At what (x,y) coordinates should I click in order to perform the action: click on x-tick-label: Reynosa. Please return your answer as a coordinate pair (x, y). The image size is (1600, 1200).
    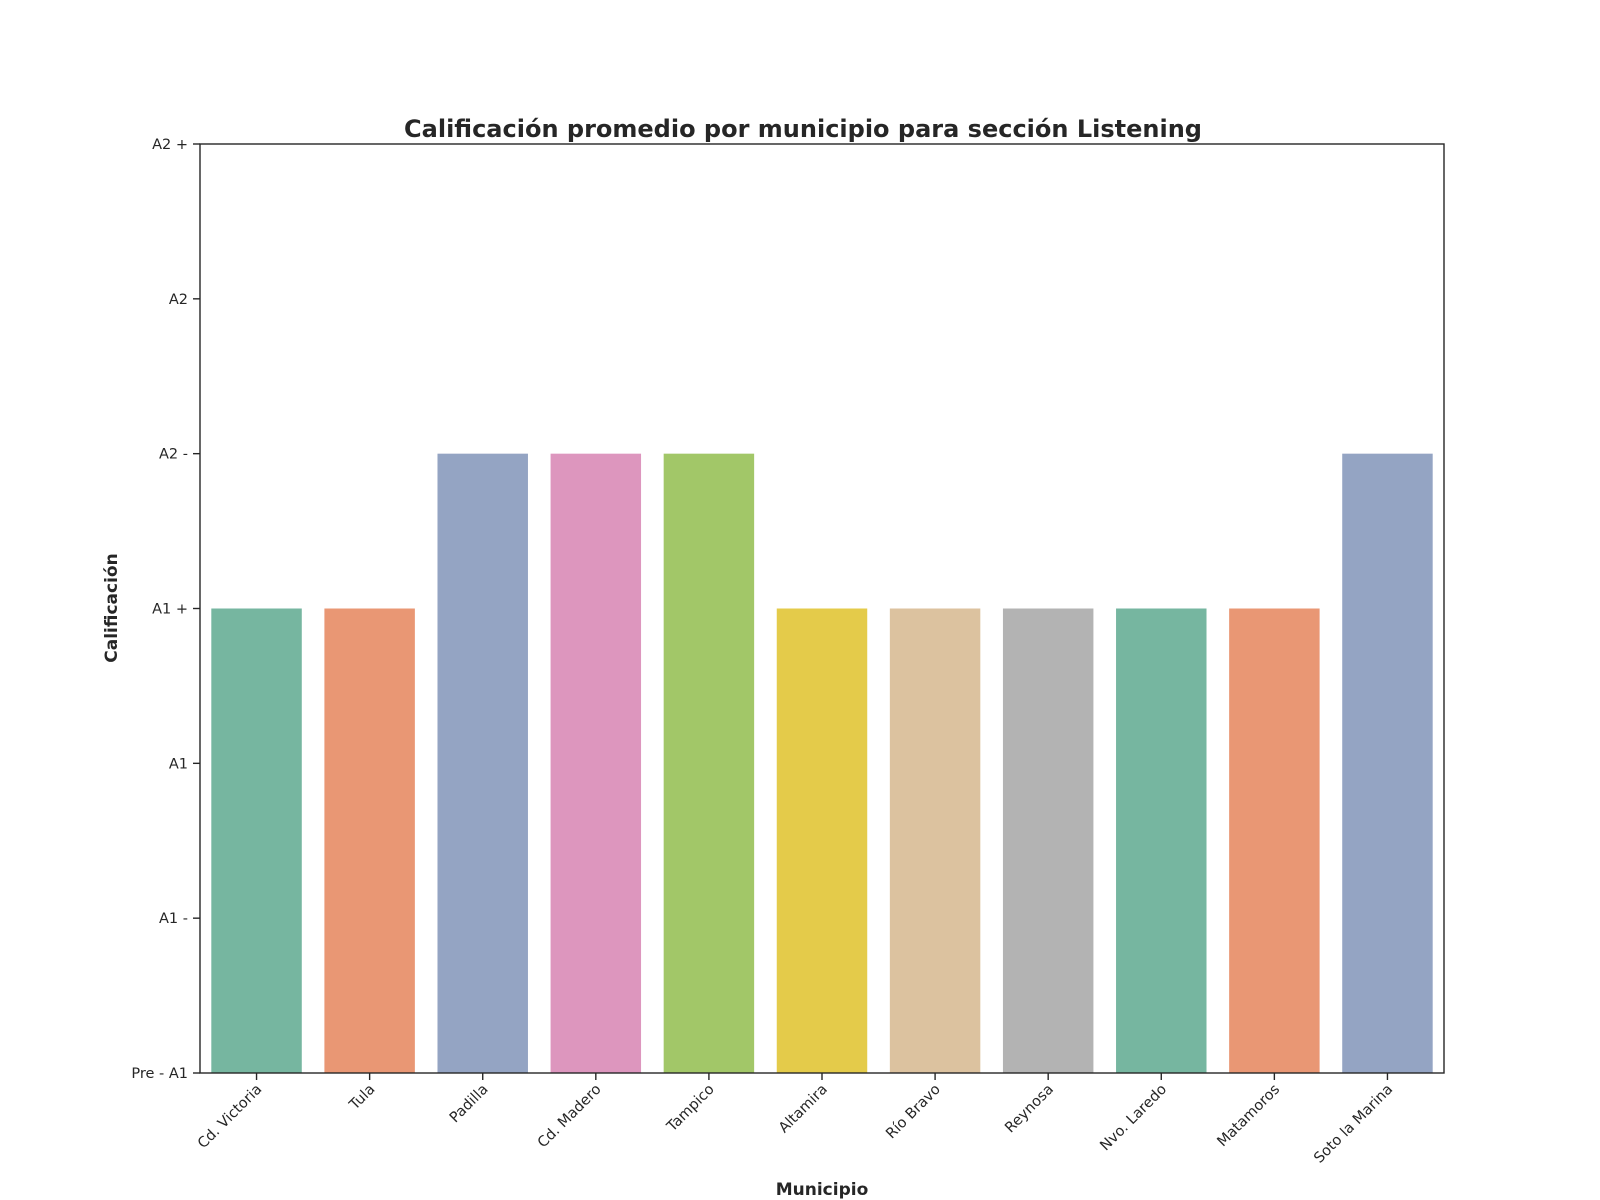
    Looking at the image, I should click on (1029, 1109).